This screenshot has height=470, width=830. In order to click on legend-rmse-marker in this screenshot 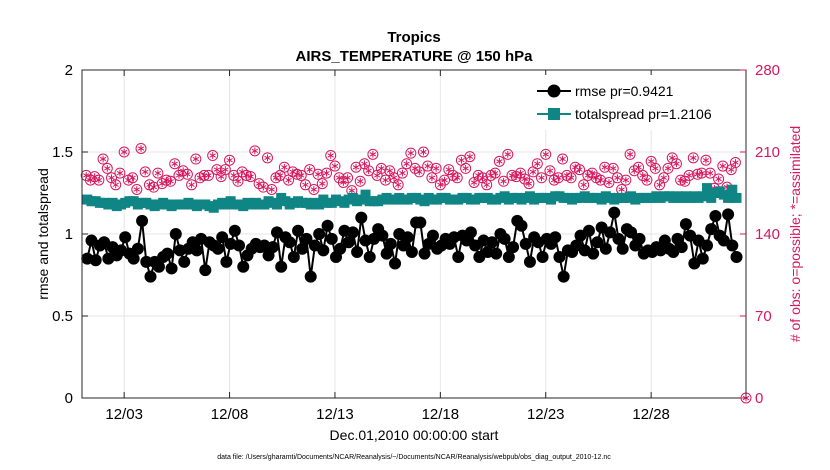, I will do `click(554, 91)`.